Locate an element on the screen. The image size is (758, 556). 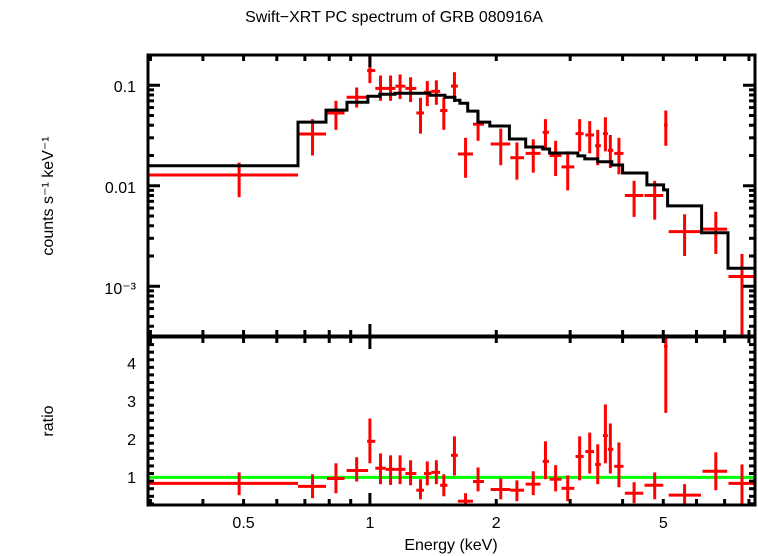
y-tick-label-1e-3: 10⁻³ is located at coordinates (120, 289).